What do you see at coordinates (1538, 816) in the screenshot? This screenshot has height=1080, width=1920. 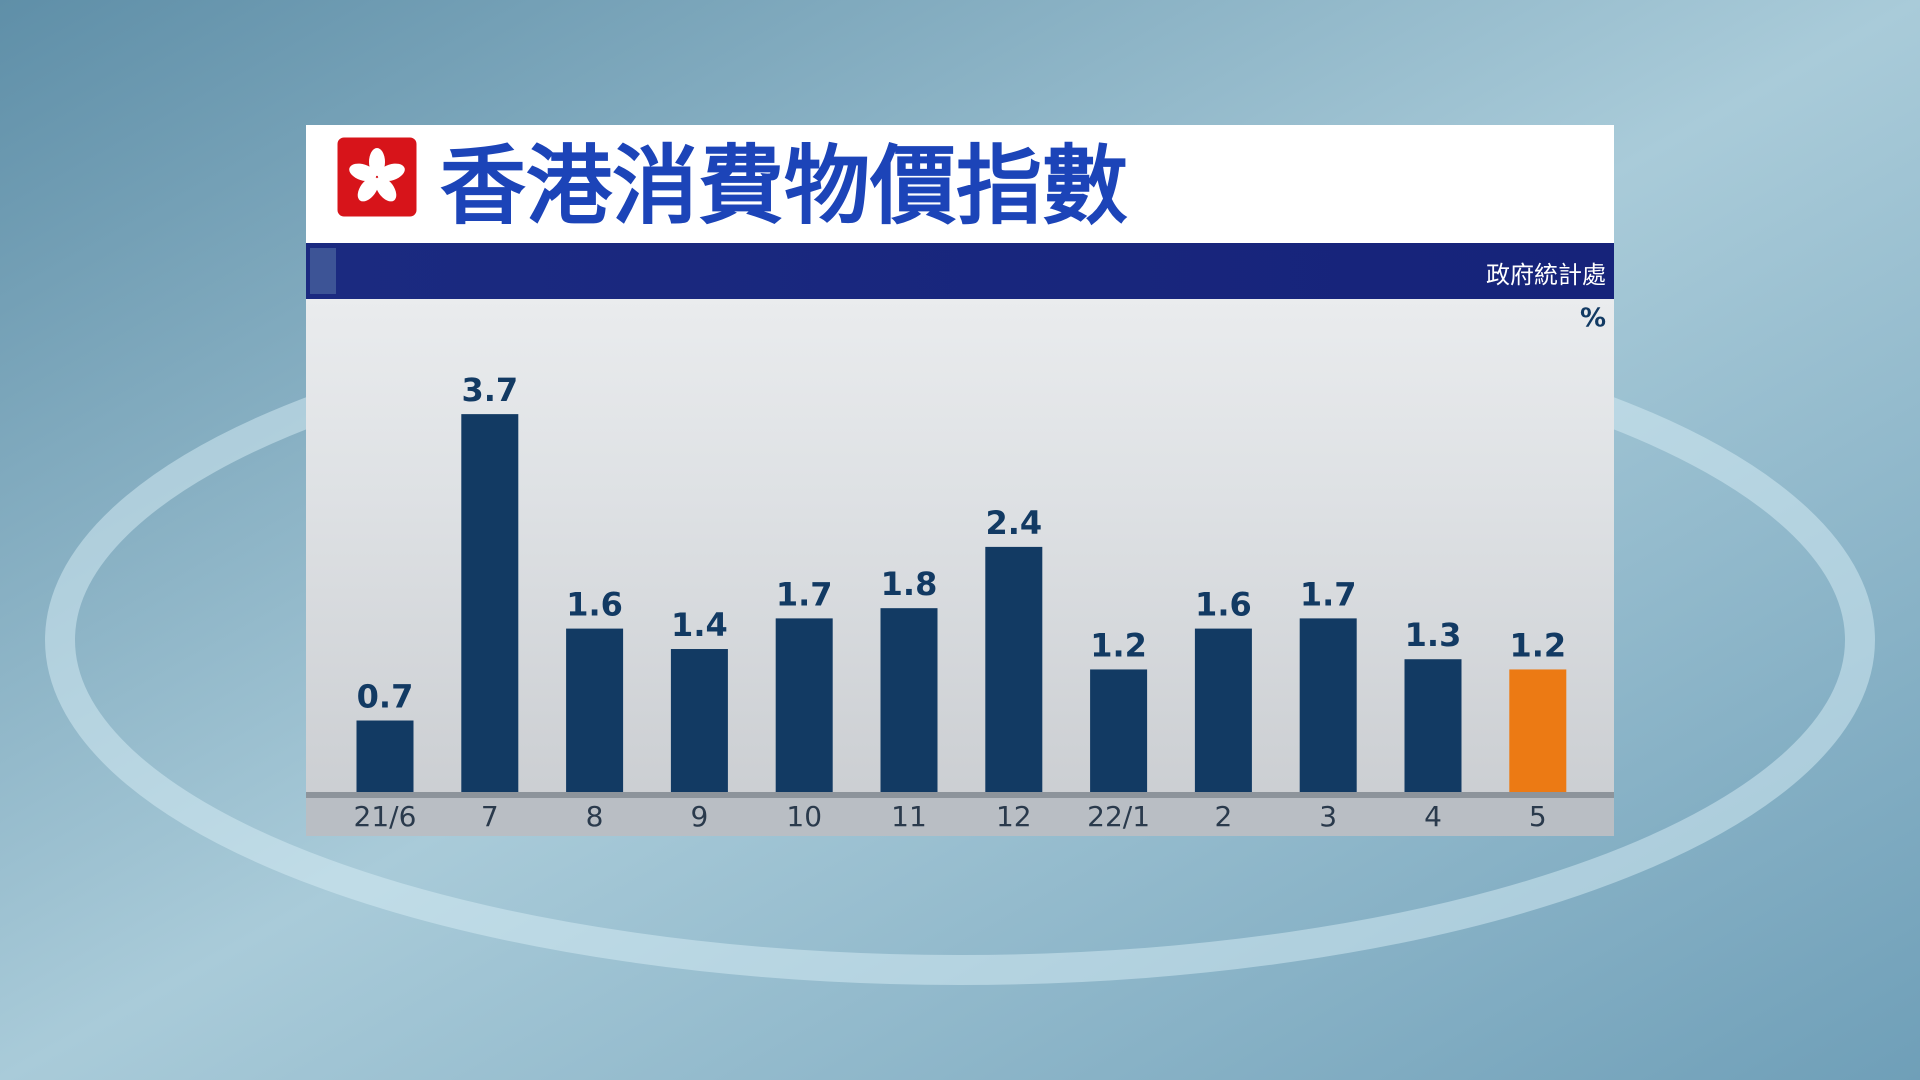 I see `x-tick-label: 5` at bounding box center [1538, 816].